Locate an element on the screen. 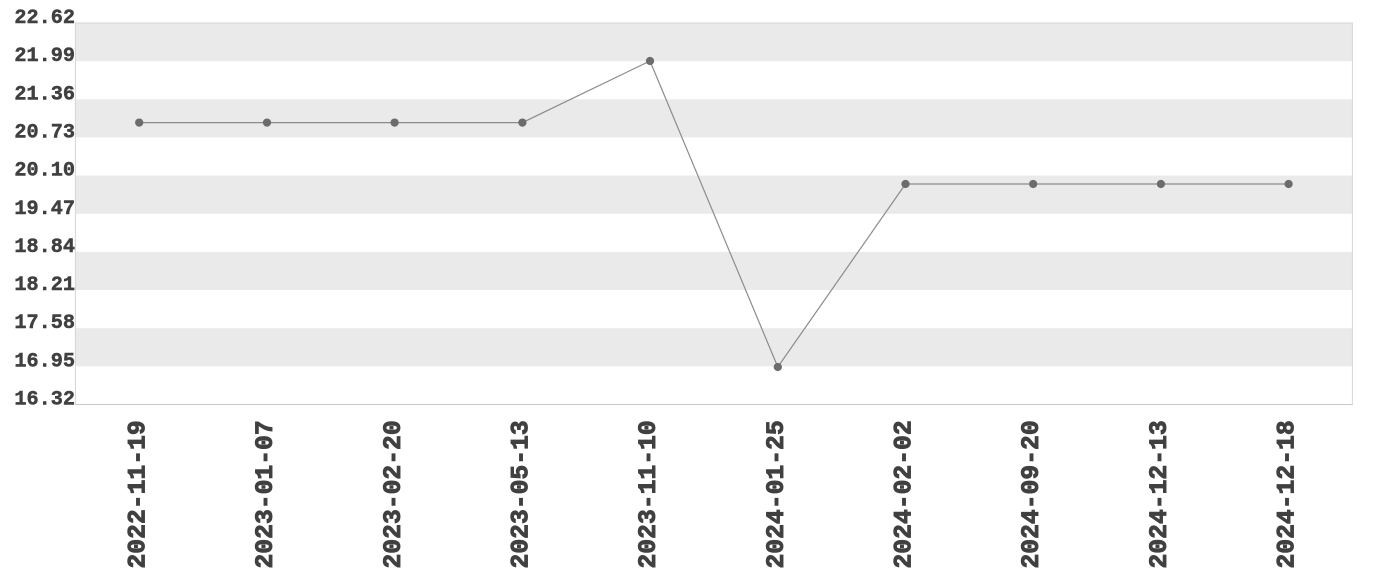 Image resolution: width=1380 pixels, height=585 pixels. svg-text: 2022-11-19 is located at coordinates (138, 494).